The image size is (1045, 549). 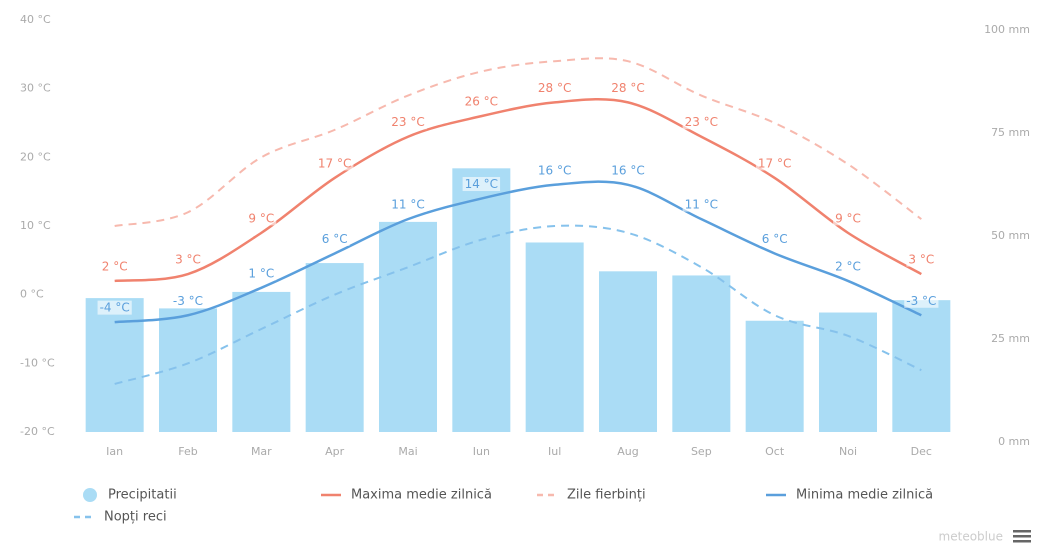 I want to click on y-tick-label: 10 °C, so click(x=35, y=225).